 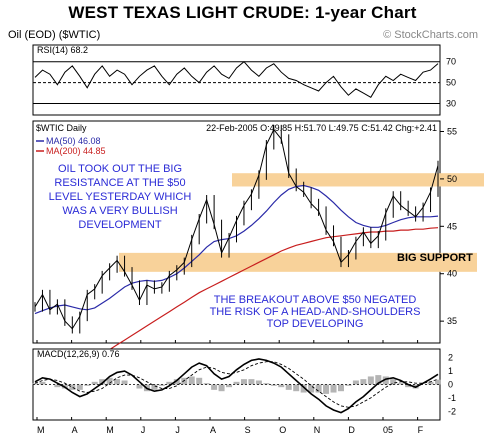 What do you see at coordinates (452, 321) in the screenshot?
I see `price-tick-label: 35` at bounding box center [452, 321].